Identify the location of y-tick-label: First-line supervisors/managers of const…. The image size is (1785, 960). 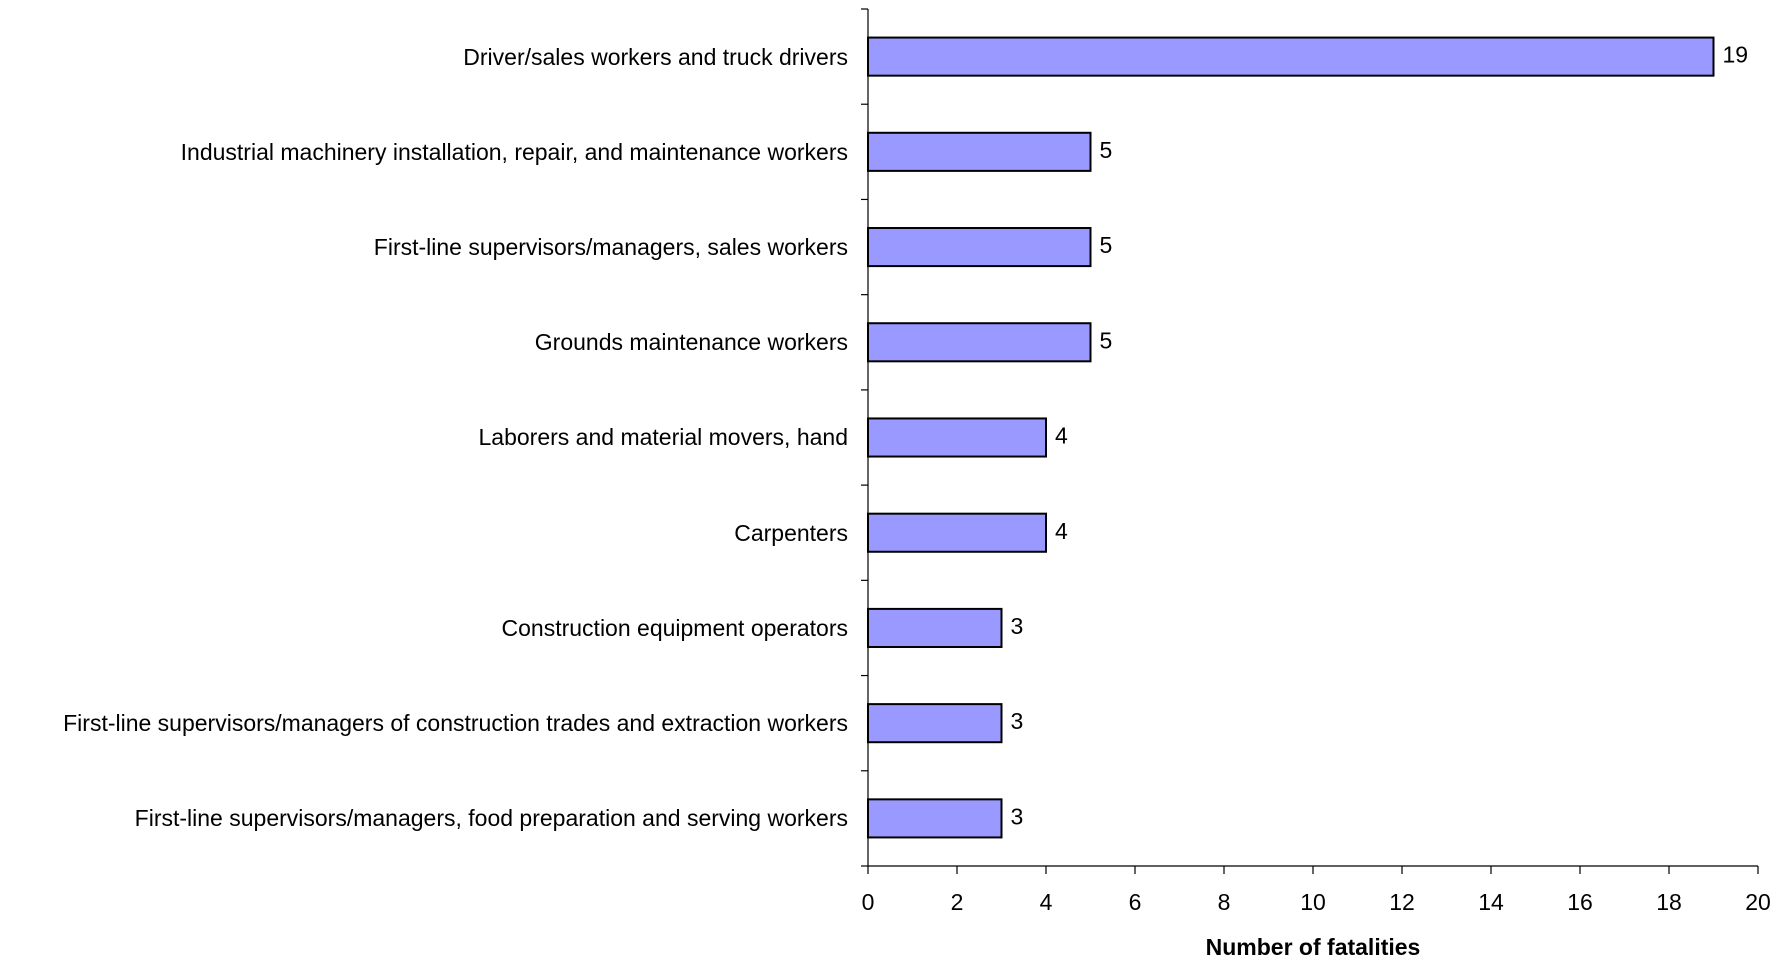
(424, 723).